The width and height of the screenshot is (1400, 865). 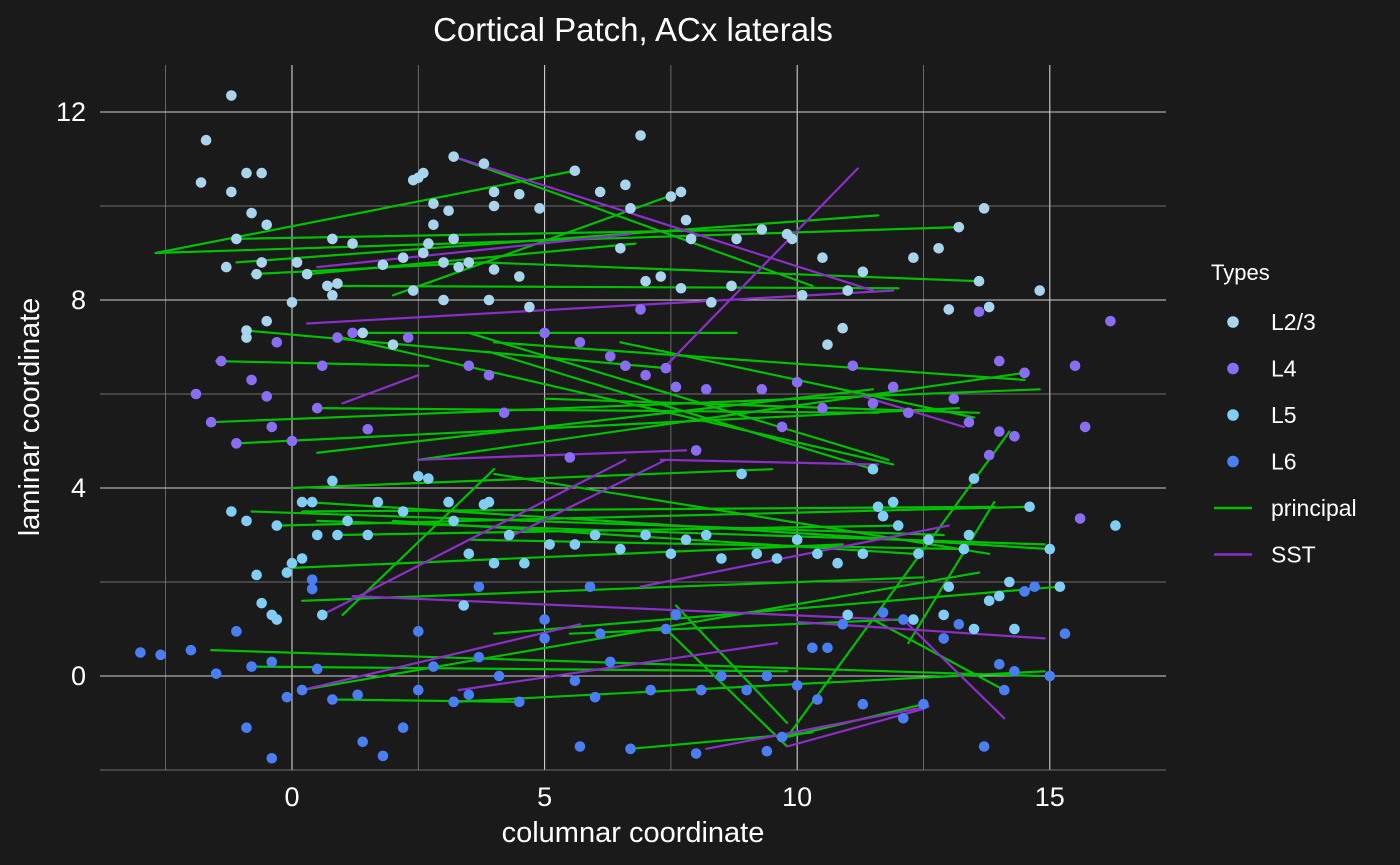 I want to click on y-tick-label: 8, so click(x=78, y=300).